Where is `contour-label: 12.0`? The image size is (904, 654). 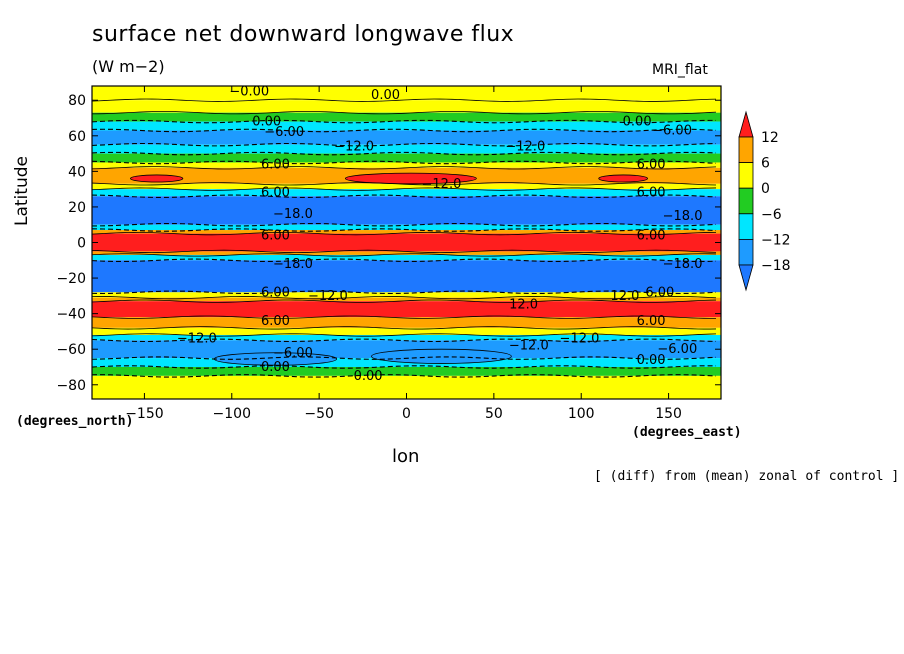
contour-label: 12.0 is located at coordinates (624, 296).